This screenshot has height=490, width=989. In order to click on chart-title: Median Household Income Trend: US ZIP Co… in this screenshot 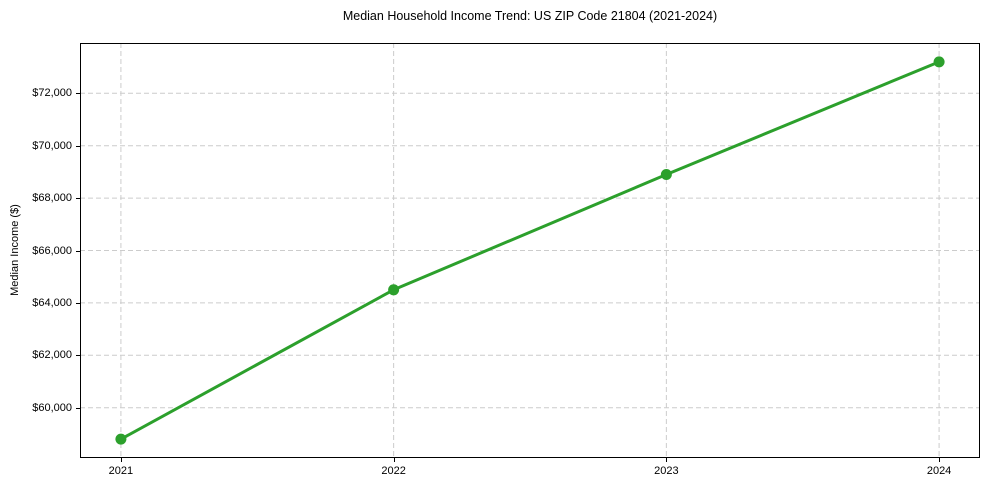, I will do `click(530, 16)`.